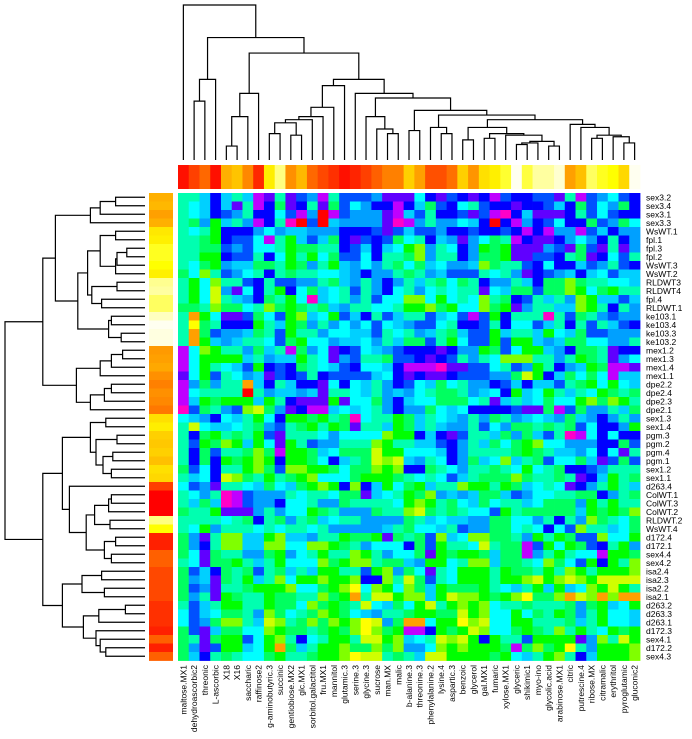 Image resolution: width=692 pixels, height=739 pixels. I want to click on row-label: dpe2.4, so click(659, 393).